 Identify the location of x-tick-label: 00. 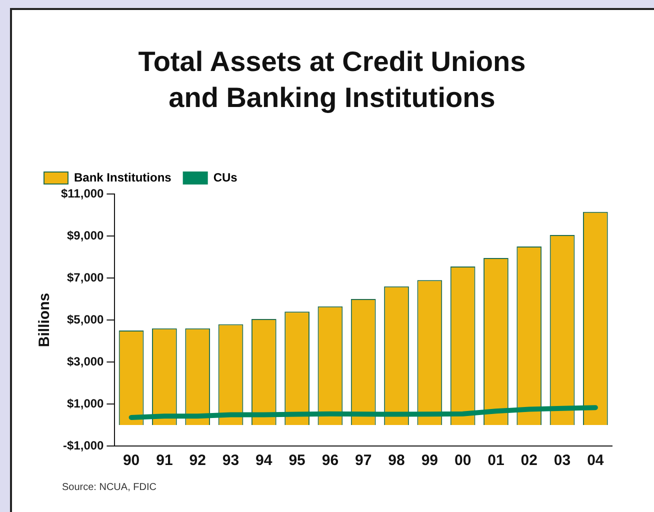
(463, 461).